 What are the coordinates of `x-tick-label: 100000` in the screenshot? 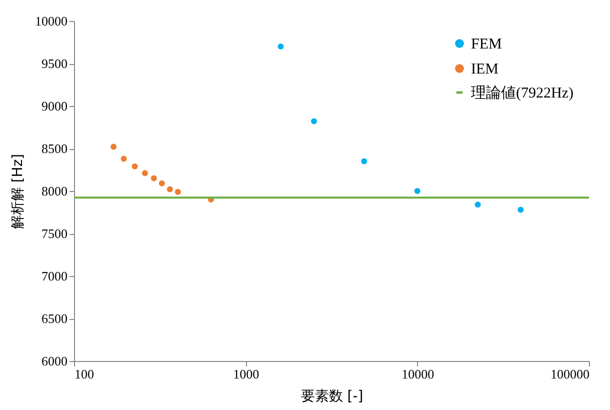 It's located at (570, 374).